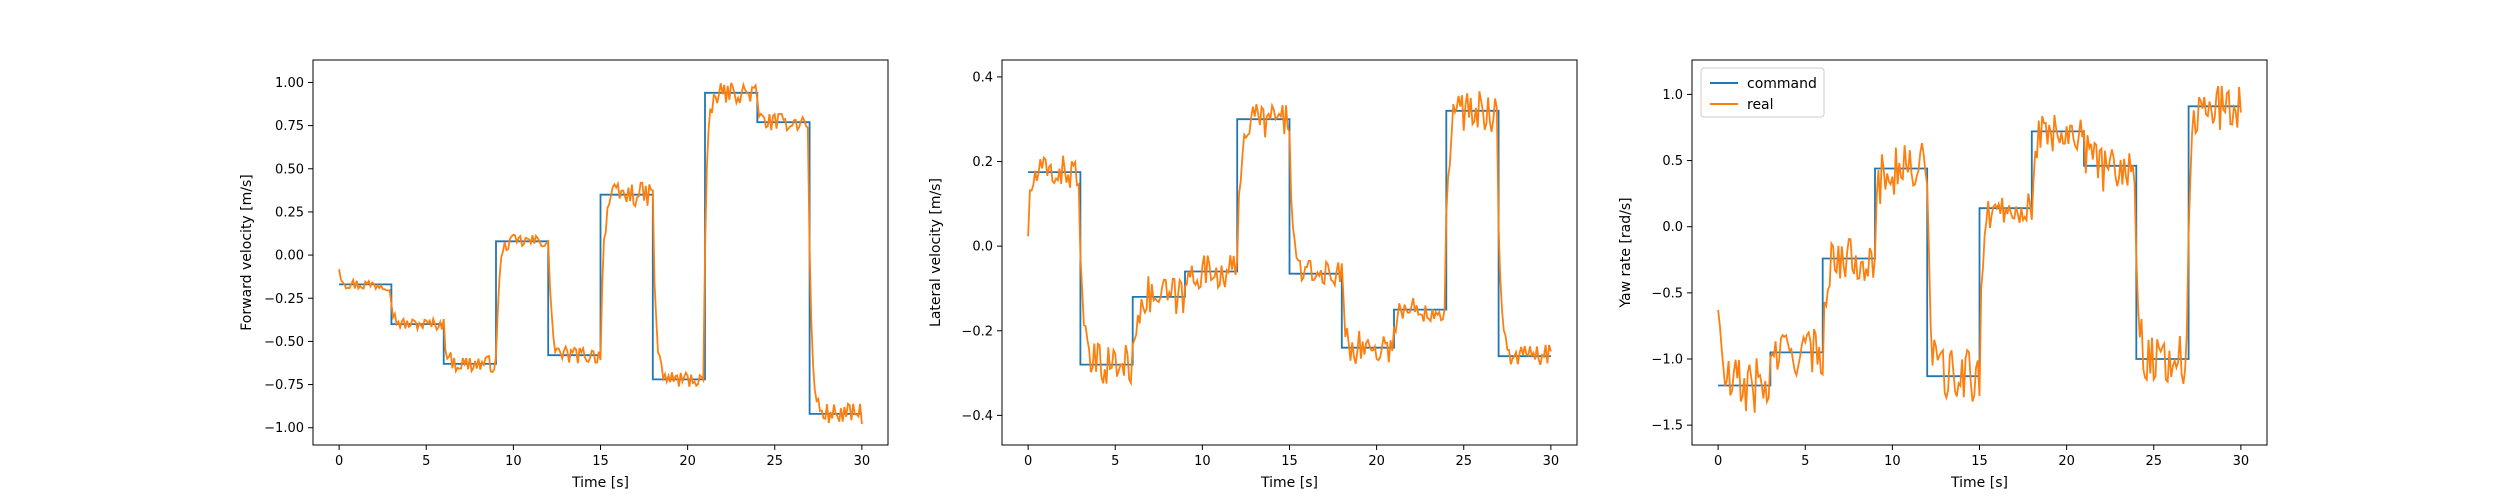 This screenshot has height=500, width=2500. Describe the element at coordinates (1782, 84) in the screenshot. I see `legend-label-command: command` at that location.